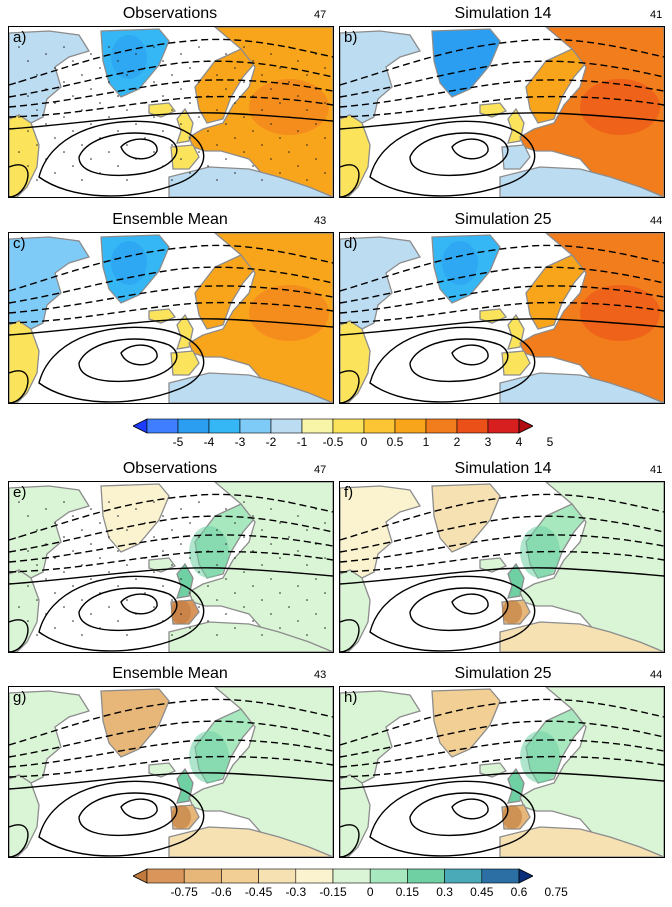 This screenshot has width=672, height=907. Describe the element at coordinates (140, 876) in the screenshot. I see `precipitation-colorbar-min-arrow` at that location.